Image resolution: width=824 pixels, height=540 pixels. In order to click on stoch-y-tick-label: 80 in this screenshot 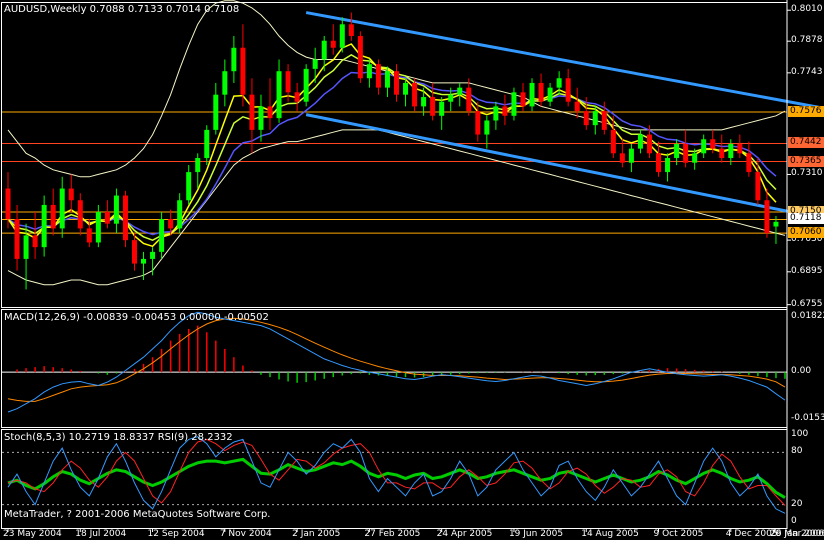, I will do `click(797, 451)`.